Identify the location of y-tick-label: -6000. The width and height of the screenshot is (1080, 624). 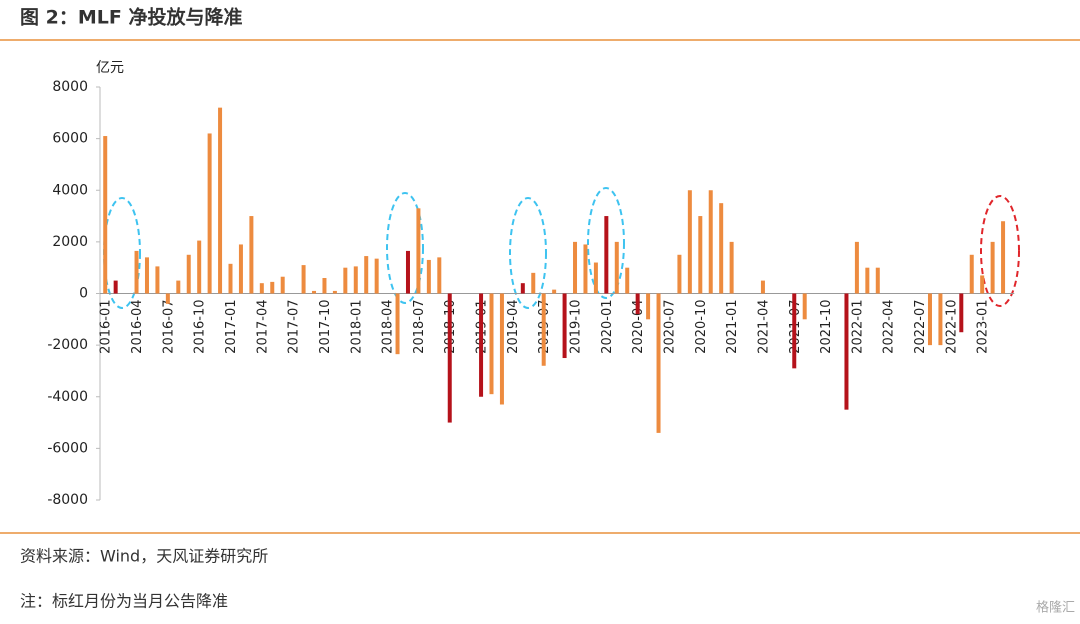
(67, 448).